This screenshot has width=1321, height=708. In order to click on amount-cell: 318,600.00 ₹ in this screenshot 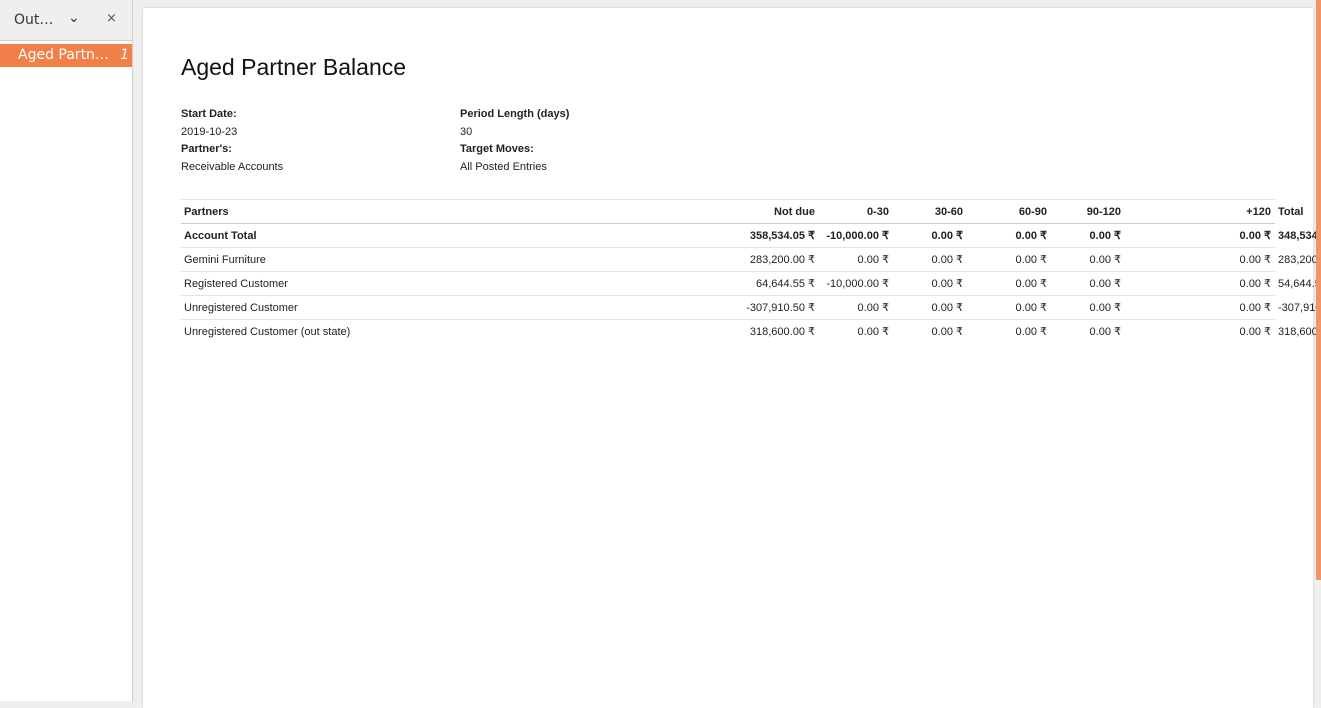, I will do `click(749, 331)`.